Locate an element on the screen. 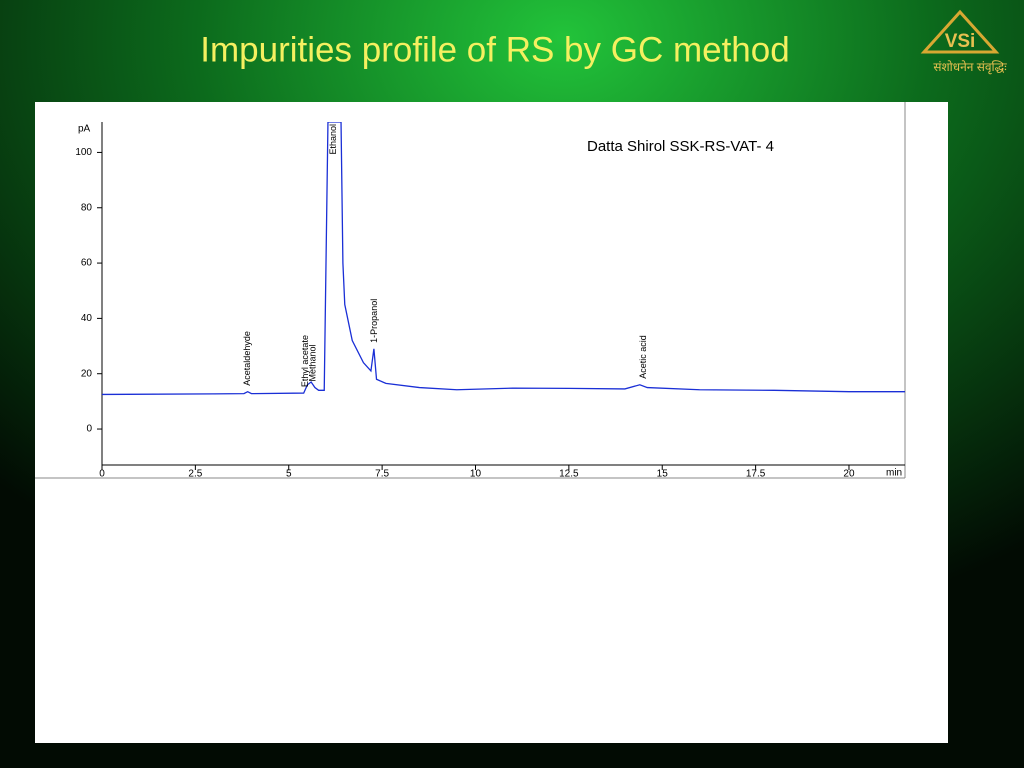 Image resolution: width=1024 pixels, height=768 pixels. logo: VSi संशोधनेन संवृद्धिः is located at coordinates (963, 42).